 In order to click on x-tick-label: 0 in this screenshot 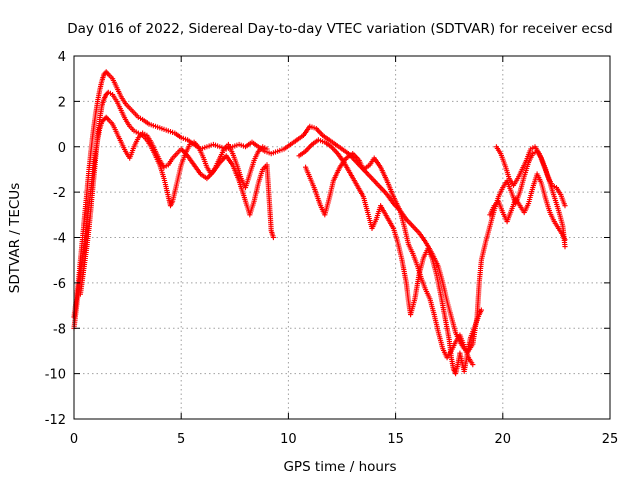, I will do `click(74, 439)`.